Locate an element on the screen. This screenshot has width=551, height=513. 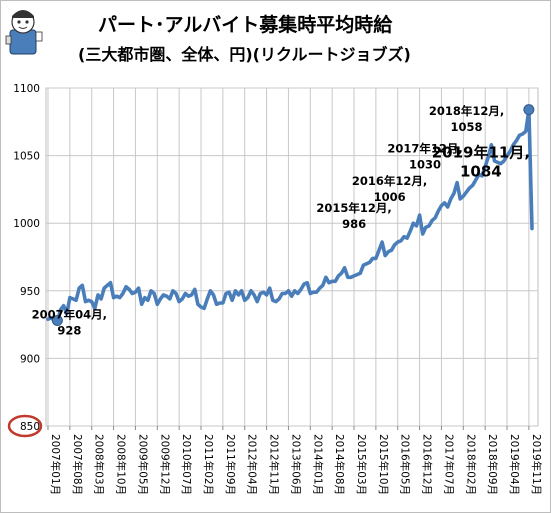
chart-subtitle: (三大都市圏、全体、円)(リクルートジョブズ) is located at coordinates (244, 54).